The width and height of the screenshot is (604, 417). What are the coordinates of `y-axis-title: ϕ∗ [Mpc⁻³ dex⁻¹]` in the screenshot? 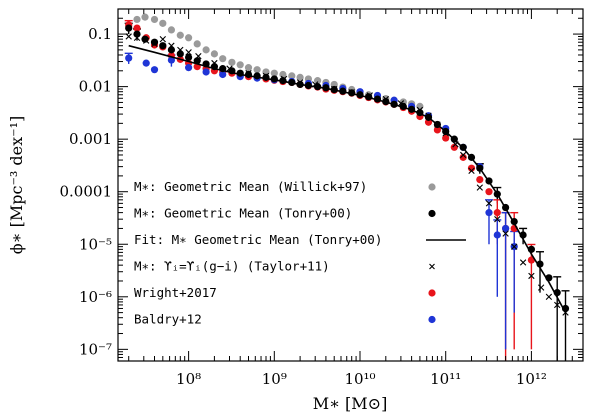 It's located at (16, 185).